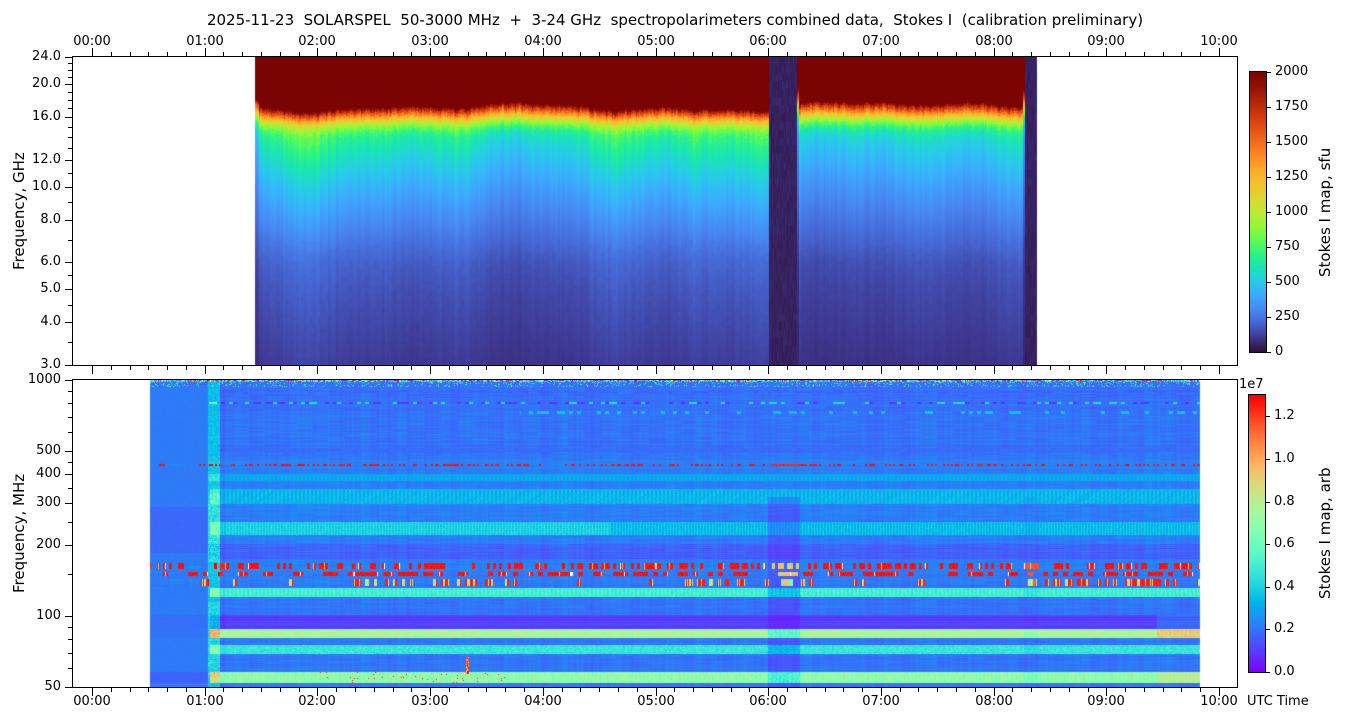  What do you see at coordinates (1219, 41) in the screenshot?
I see `x-tick-label: 10:00` at bounding box center [1219, 41].